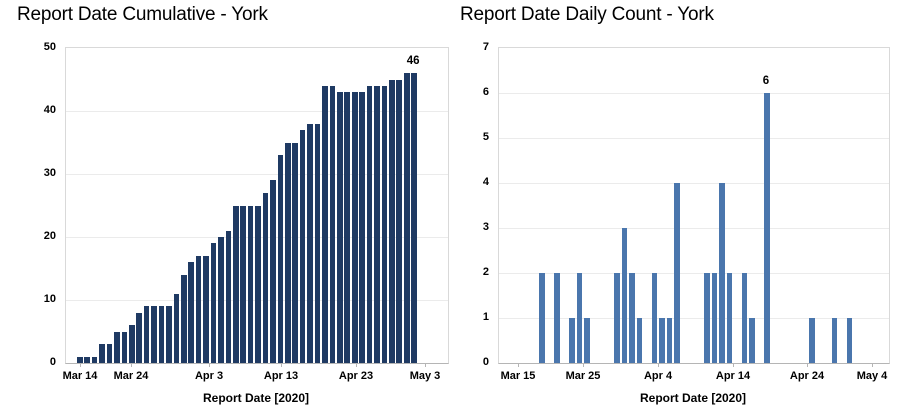  Describe the element at coordinates (49, 110) in the screenshot. I see `y-tick-label: 40` at that location.